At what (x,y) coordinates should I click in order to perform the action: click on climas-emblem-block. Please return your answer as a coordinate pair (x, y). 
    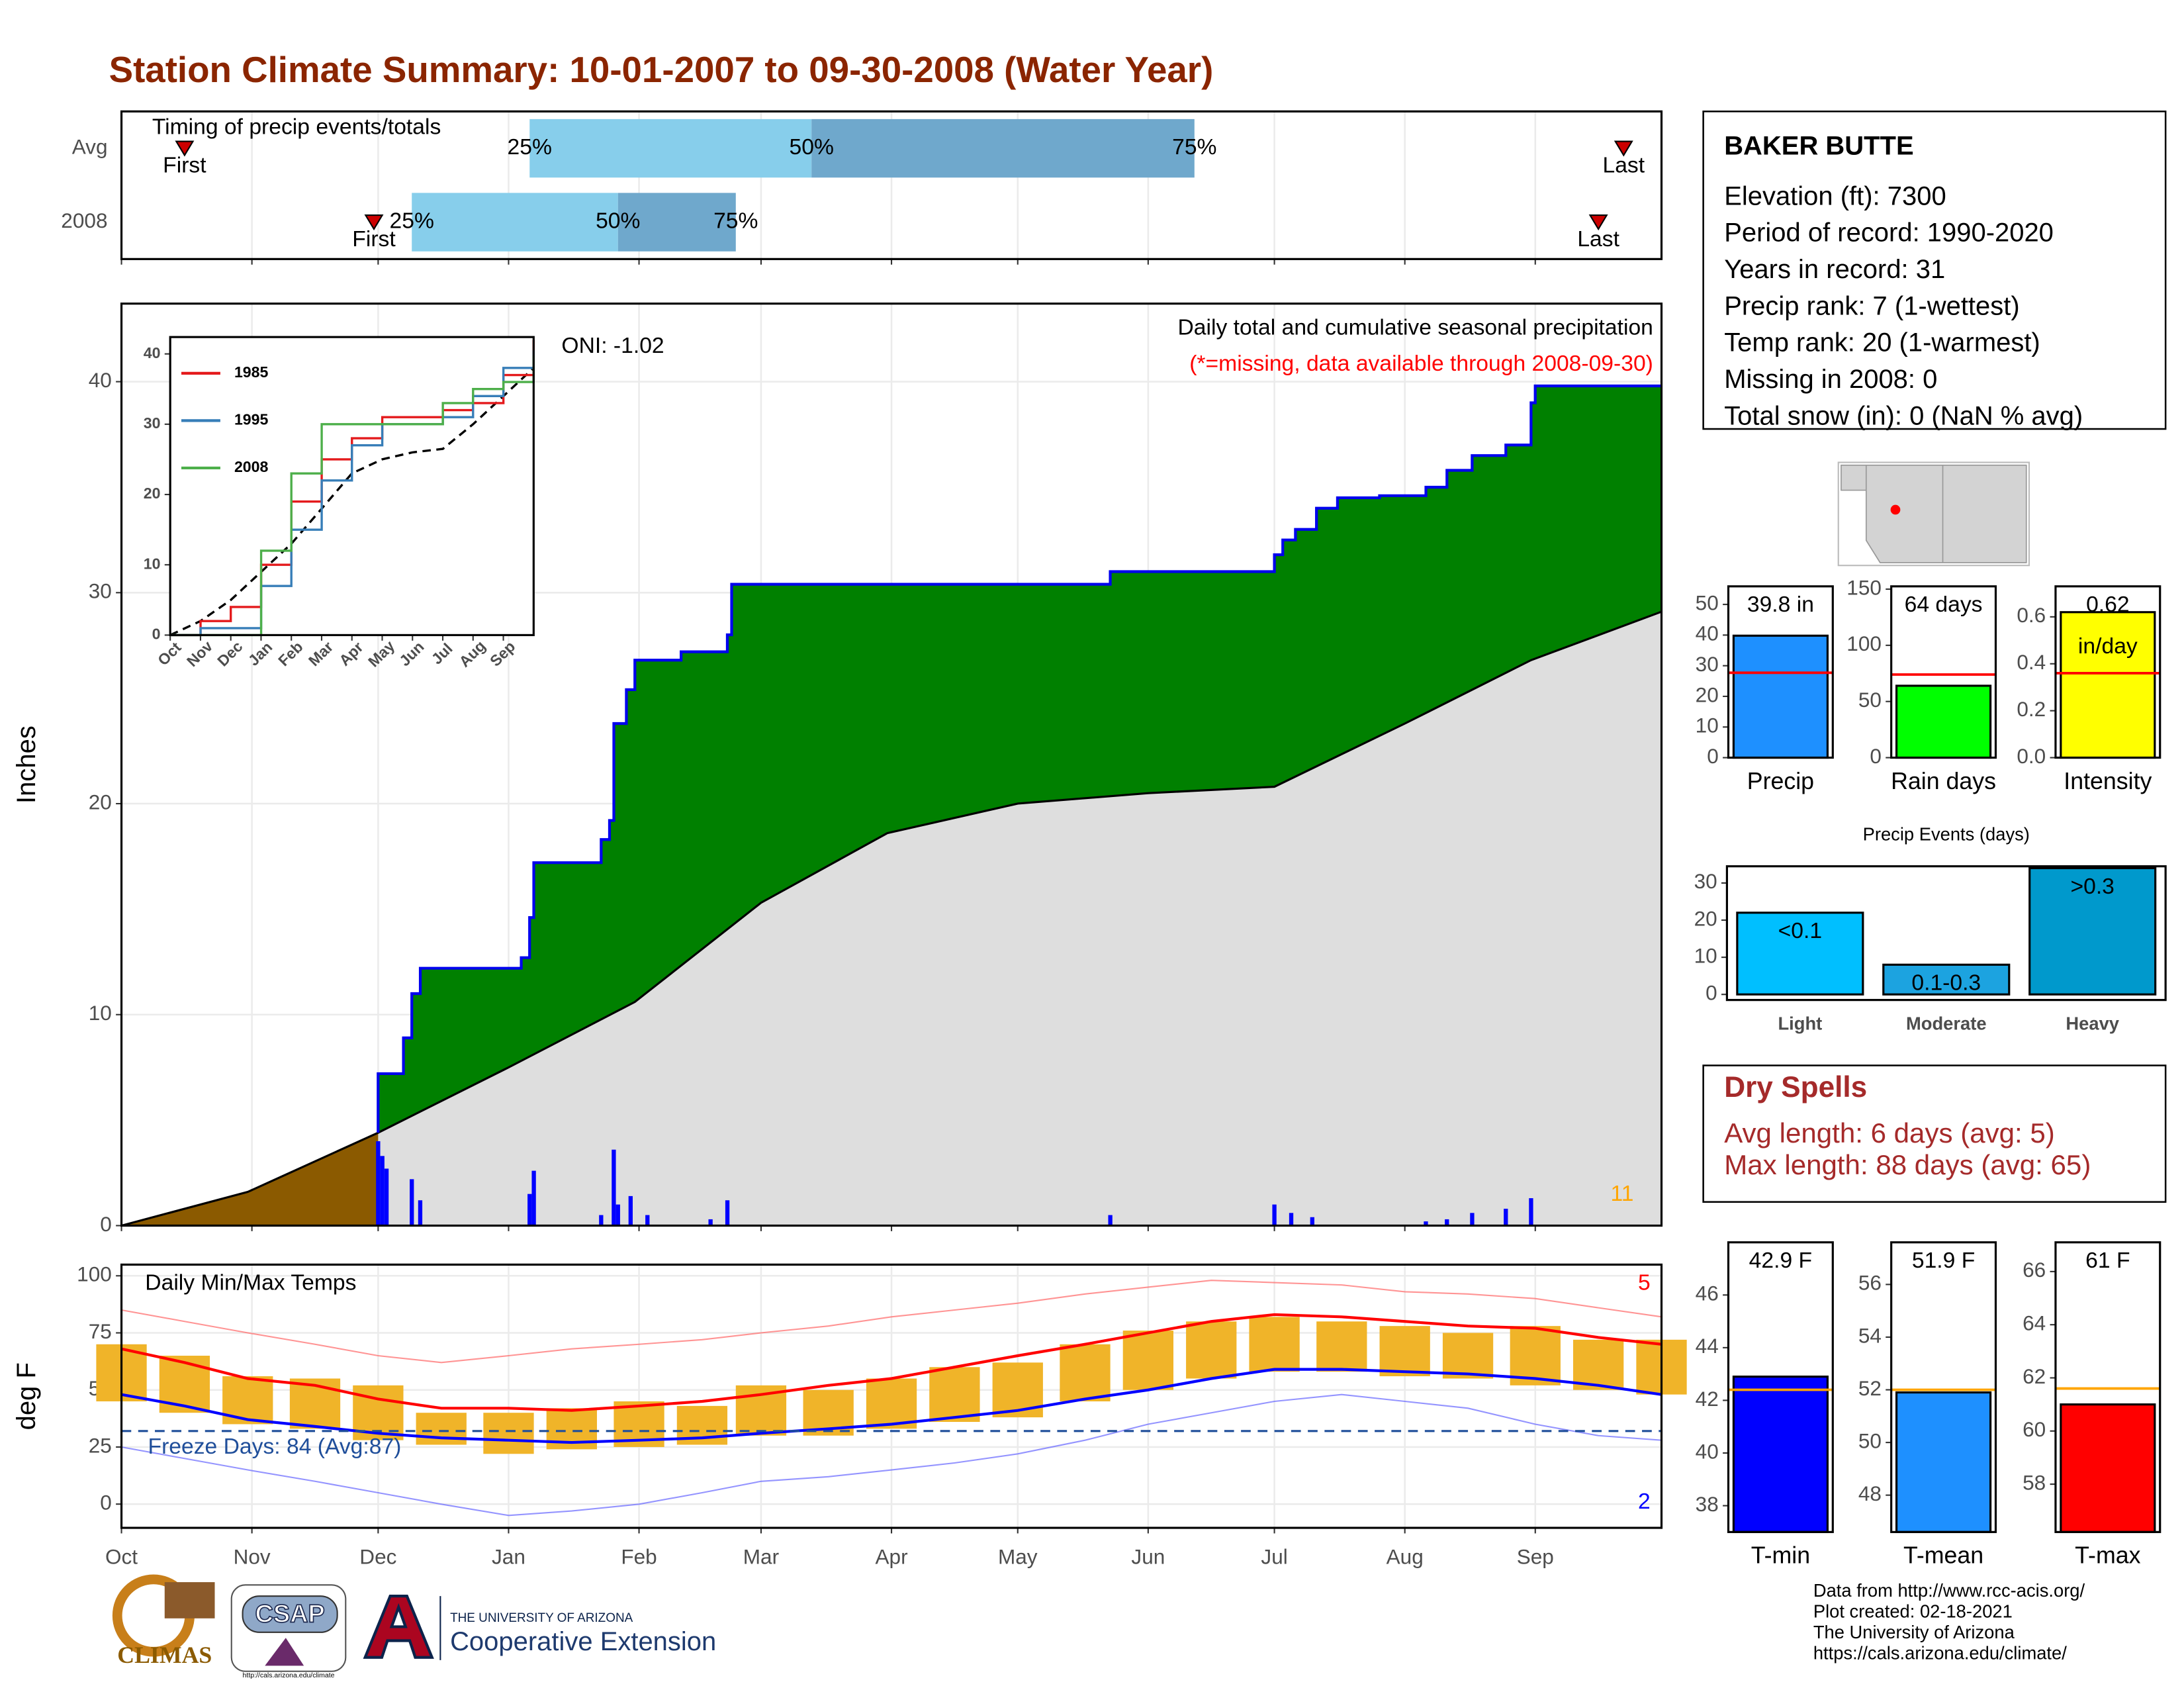
    Looking at the image, I should click on (189, 1600).